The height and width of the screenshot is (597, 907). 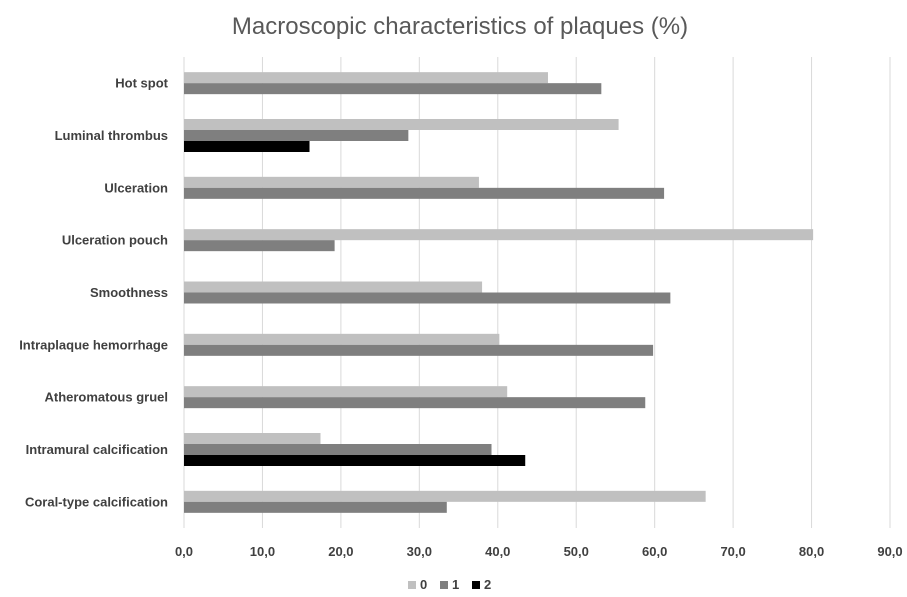 What do you see at coordinates (419, 551) in the screenshot?
I see `x-tick-label: 30,0` at bounding box center [419, 551].